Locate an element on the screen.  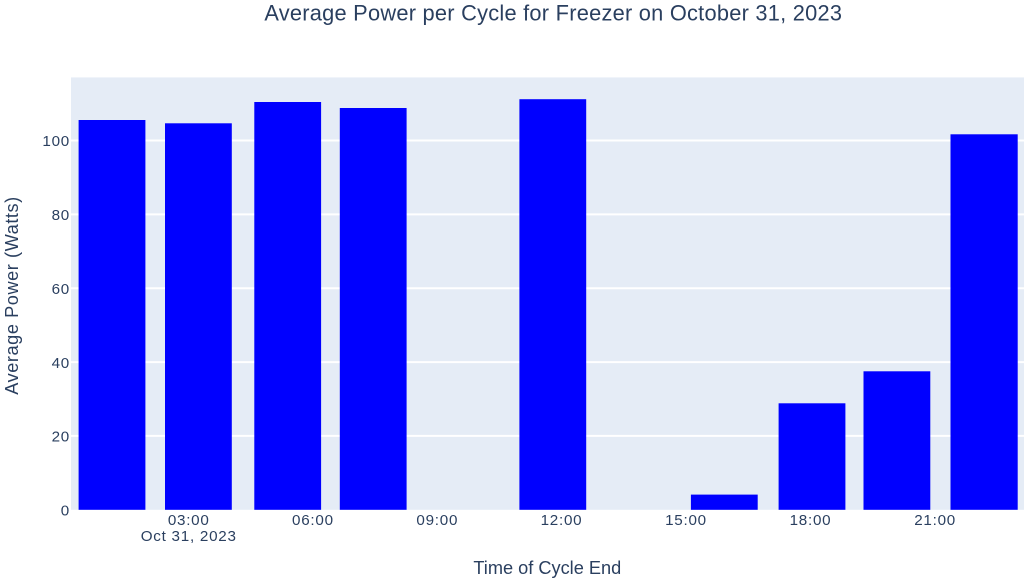
svg-text: 03:00 is located at coordinates (189, 520).